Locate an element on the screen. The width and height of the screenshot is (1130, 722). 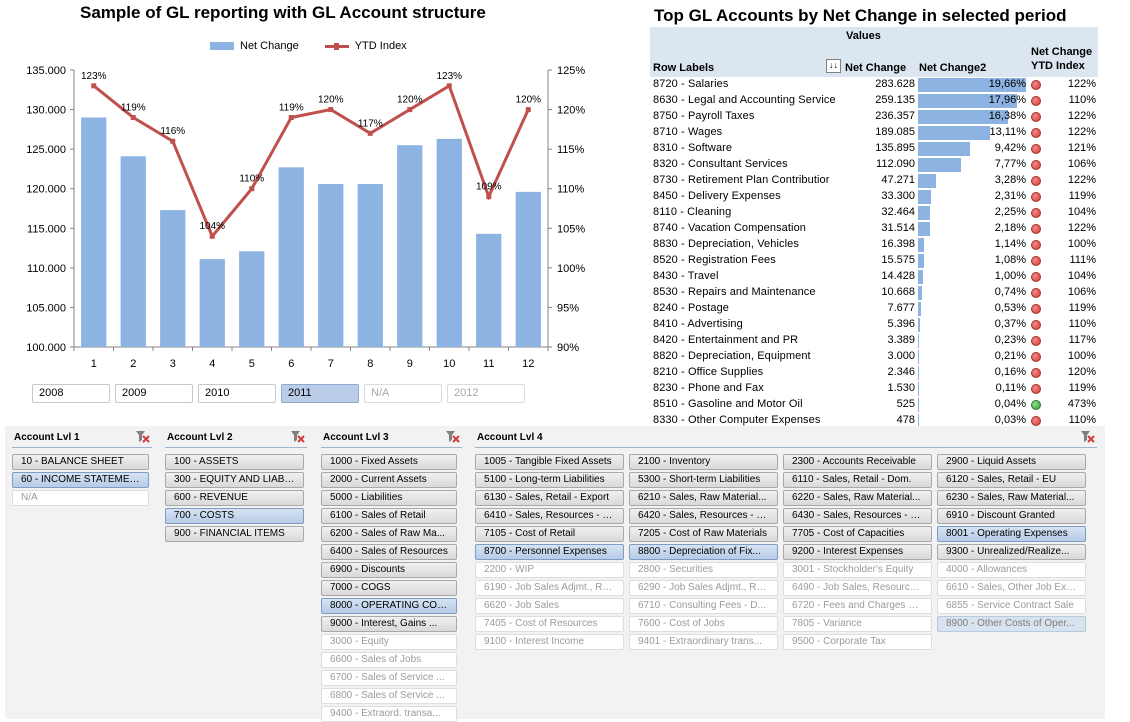
pivot-row: 8110 - Cleaning 32.464 2,25% 104% is located at coordinates (874, 213).